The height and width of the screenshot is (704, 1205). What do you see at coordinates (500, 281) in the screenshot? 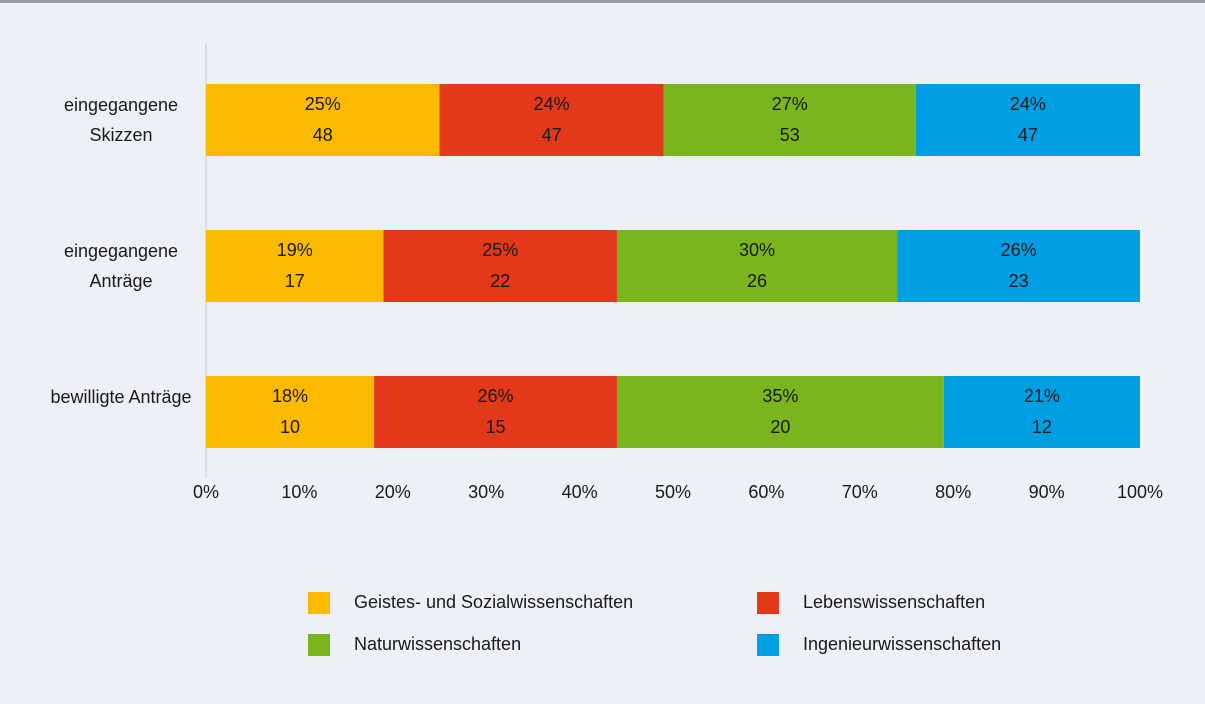
I see `count-label: 22` at bounding box center [500, 281].